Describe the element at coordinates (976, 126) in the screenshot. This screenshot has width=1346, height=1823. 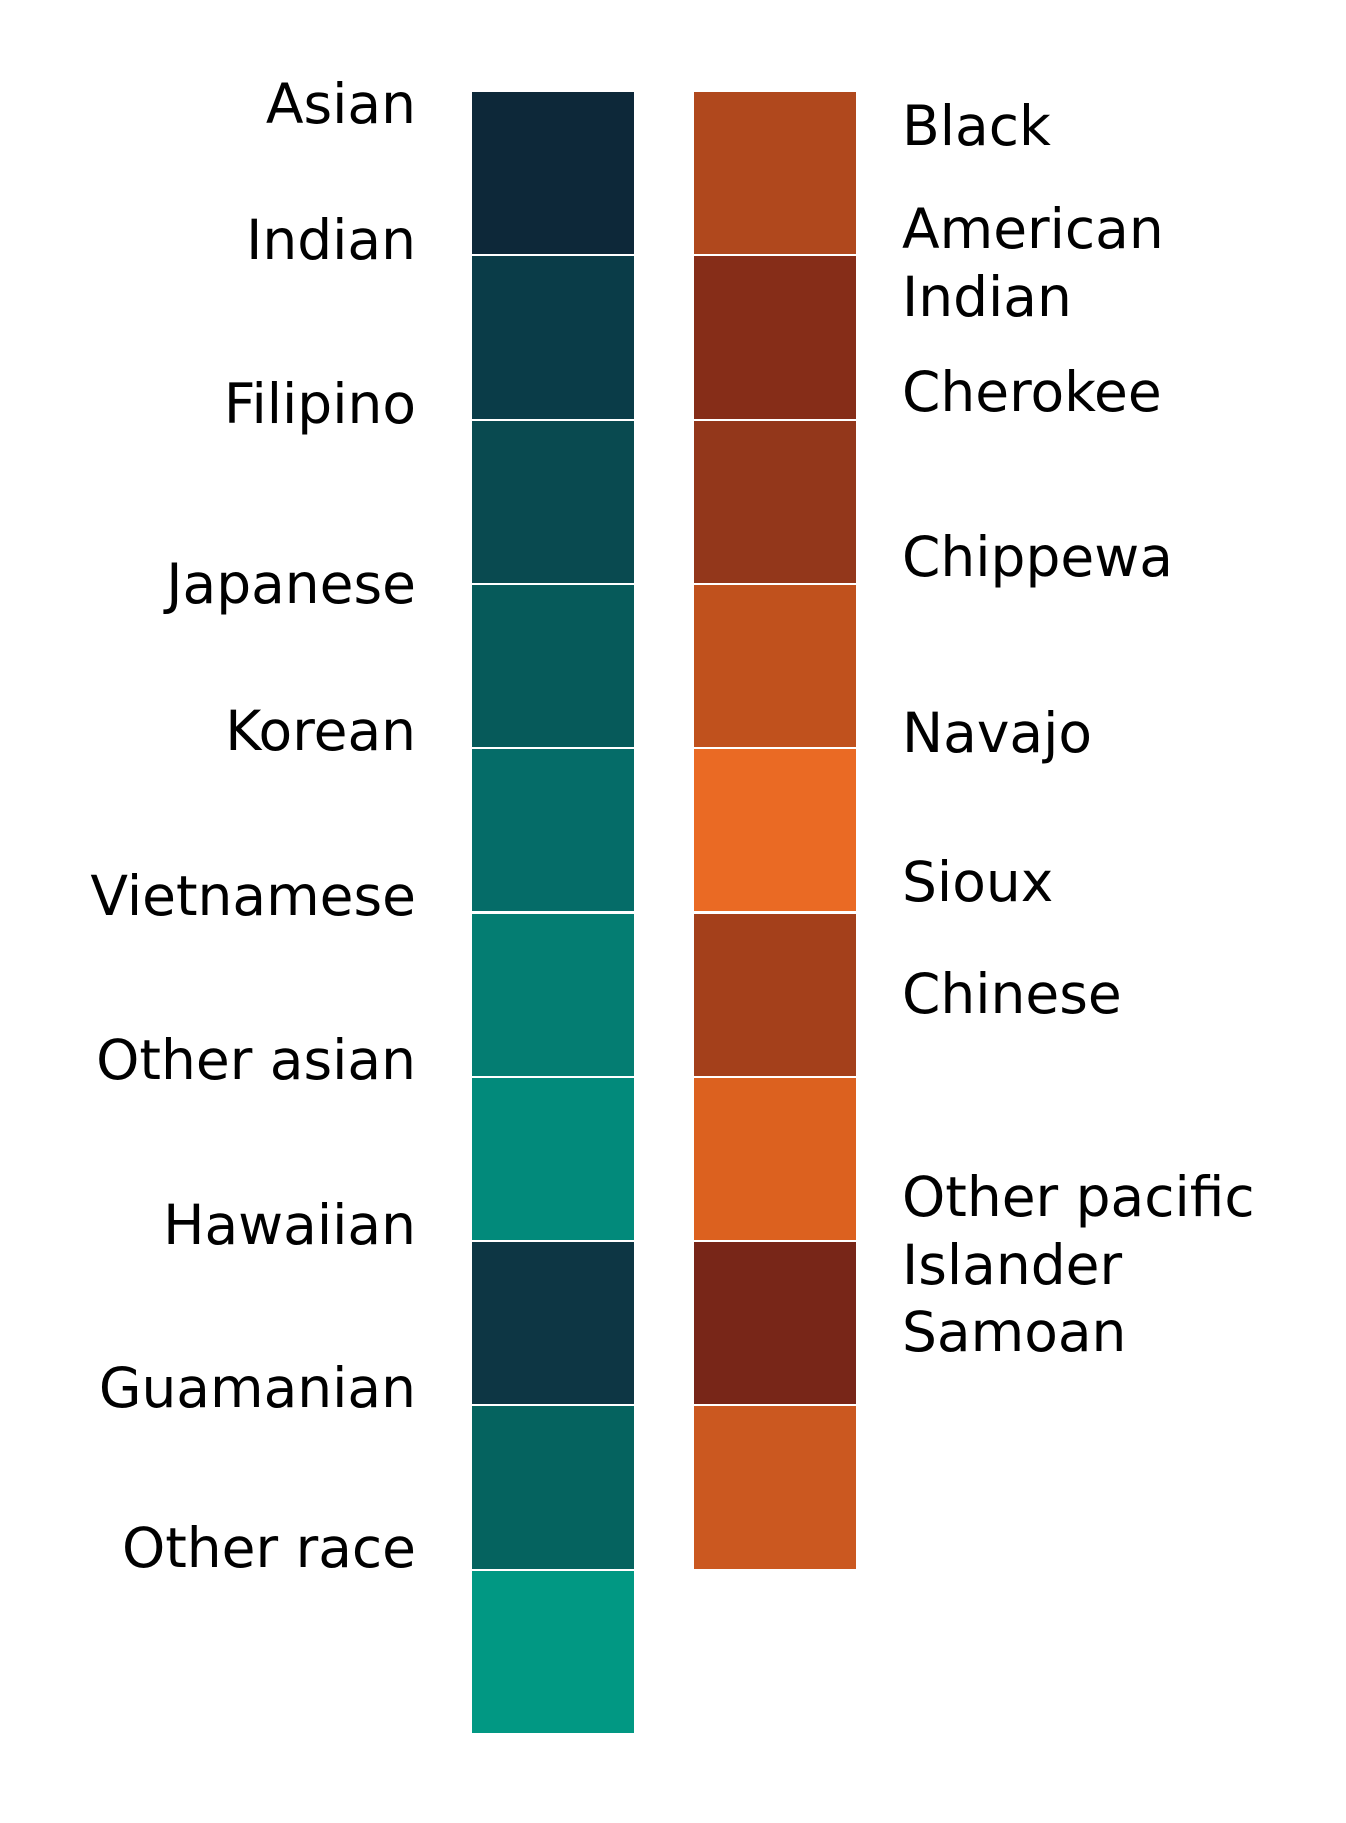
I see `right-label-1: Black` at that location.